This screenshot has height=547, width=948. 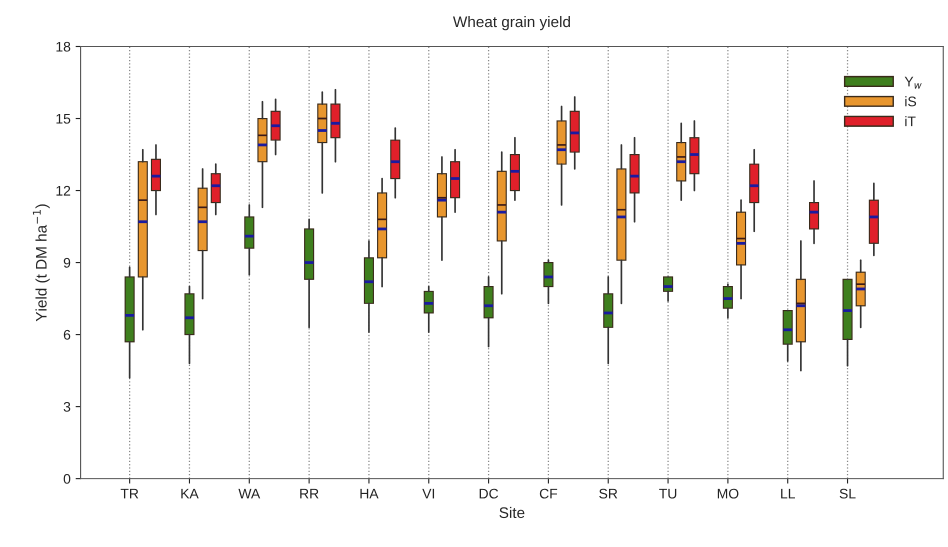 I want to click on y-tick-label: 12, so click(x=63, y=191).